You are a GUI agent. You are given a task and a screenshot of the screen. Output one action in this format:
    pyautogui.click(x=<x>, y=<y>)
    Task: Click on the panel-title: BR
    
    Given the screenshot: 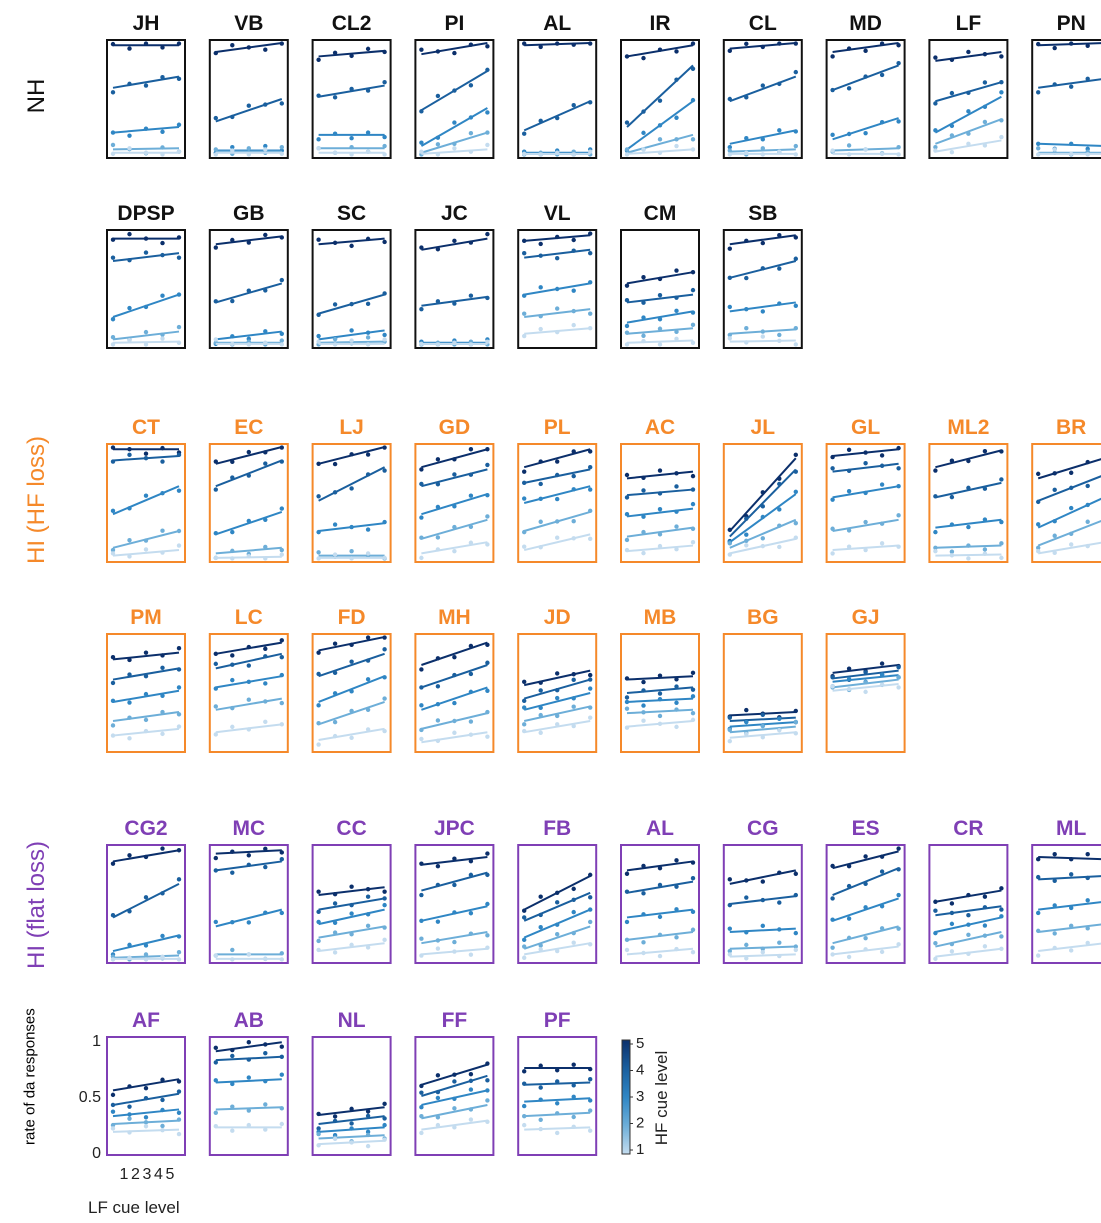 What is the action you would take?
    pyautogui.click(x=1071, y=427)
    